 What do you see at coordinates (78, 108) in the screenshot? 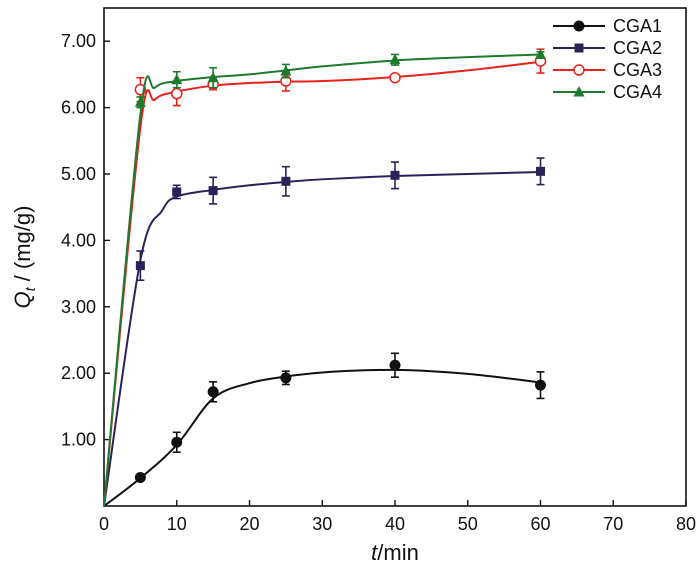
I see `y-tick-label: 6.00` at bounding box center [78, 108].